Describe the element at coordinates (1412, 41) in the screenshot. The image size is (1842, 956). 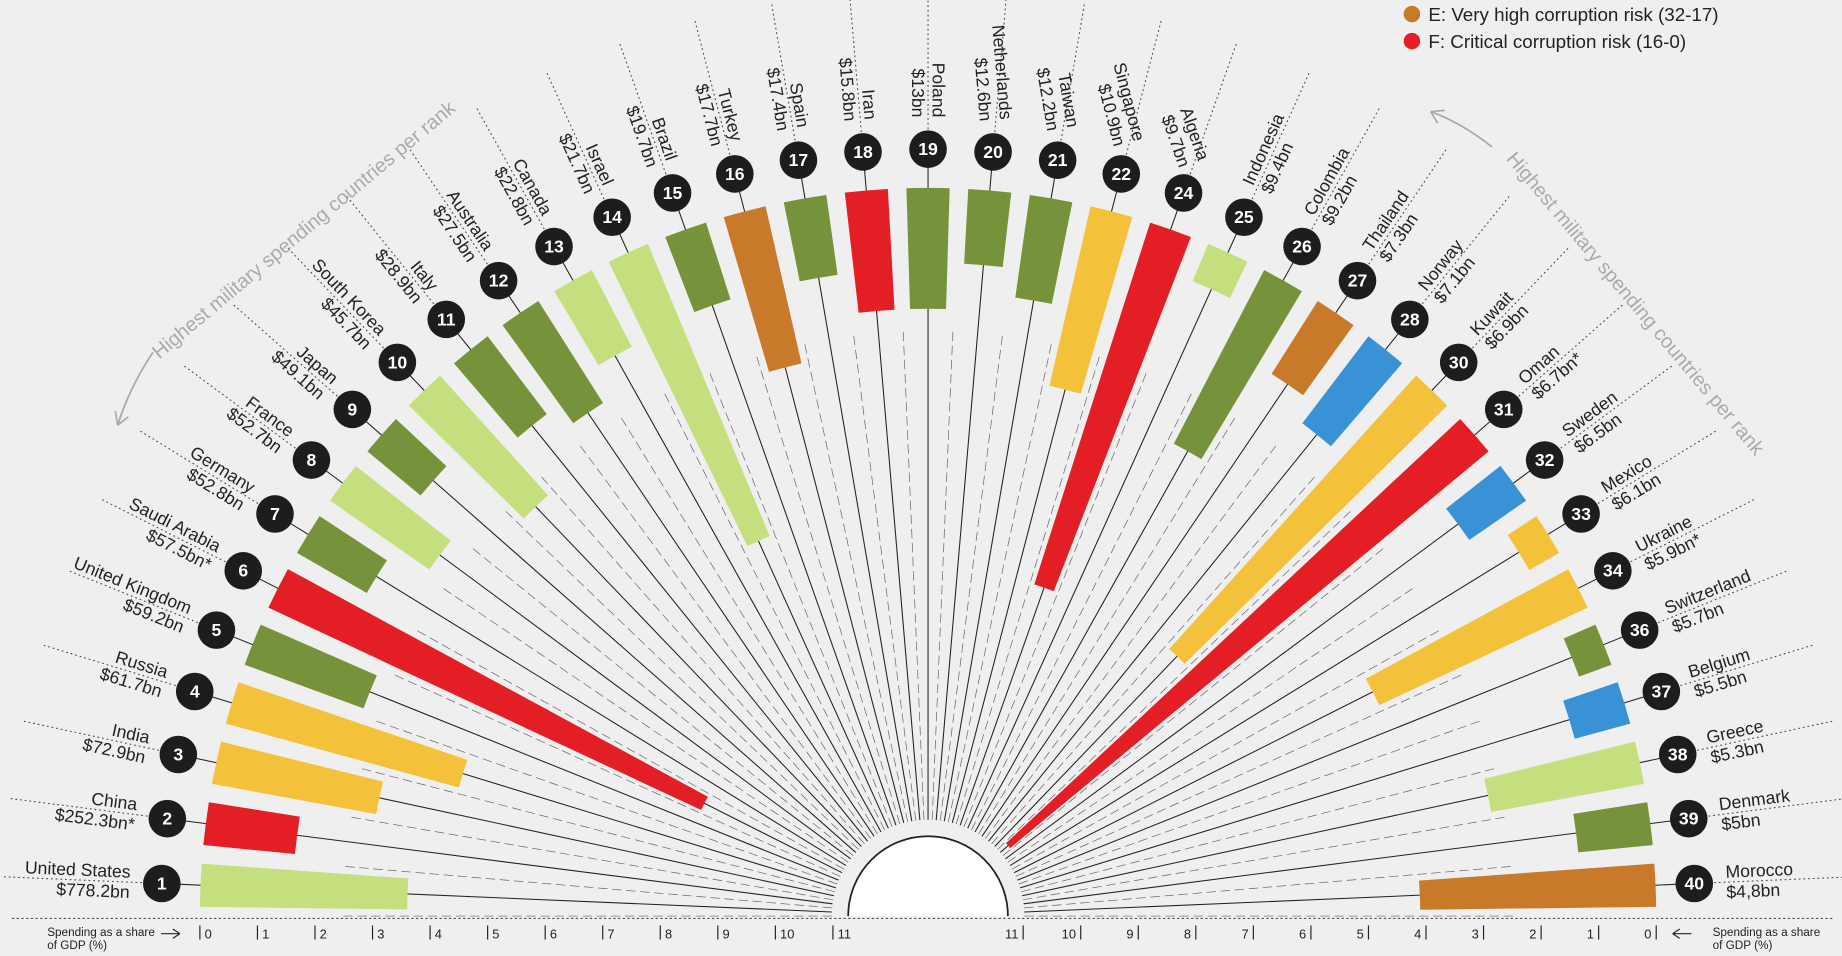
I see `legend-swatch` at that location.